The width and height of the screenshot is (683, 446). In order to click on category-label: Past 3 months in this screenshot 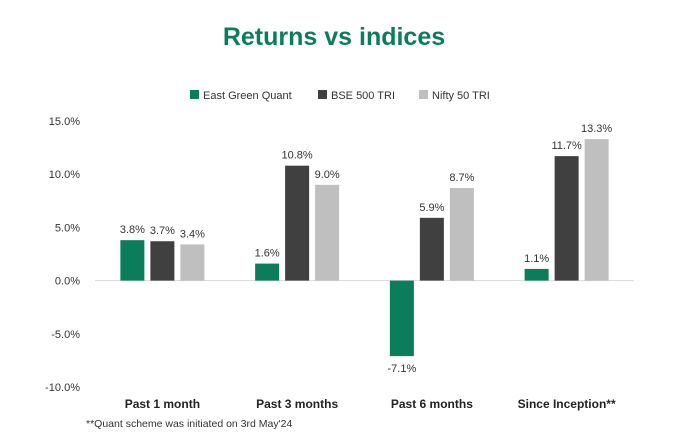, I will do `click(297, 404)`.